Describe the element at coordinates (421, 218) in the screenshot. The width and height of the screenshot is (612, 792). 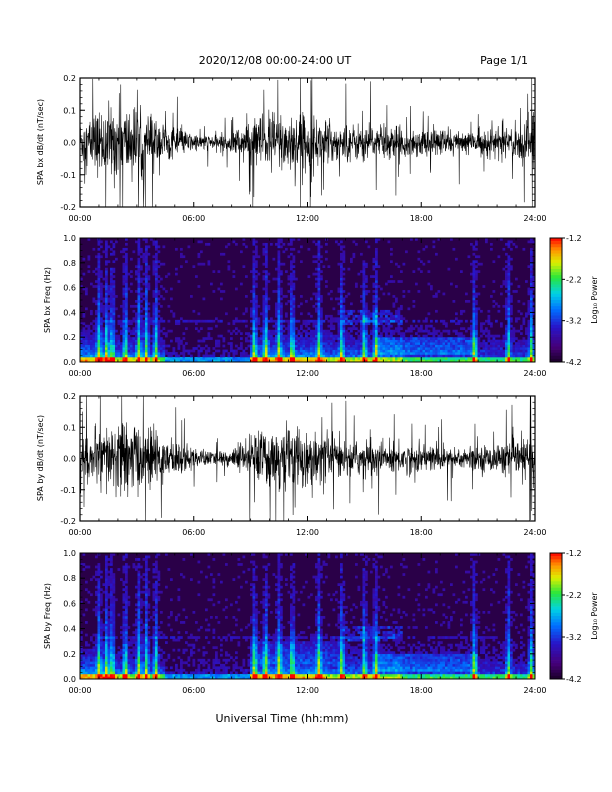
I see `x-tick-label: 18:00` at that location.